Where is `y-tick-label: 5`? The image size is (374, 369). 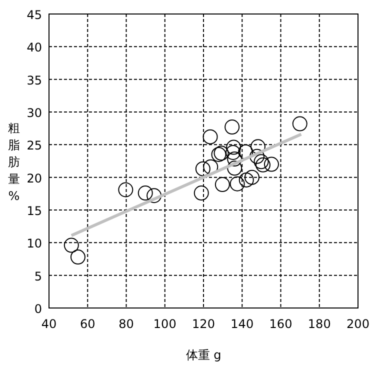 y-tick-label: 5 is located at coordinates (38, 276).